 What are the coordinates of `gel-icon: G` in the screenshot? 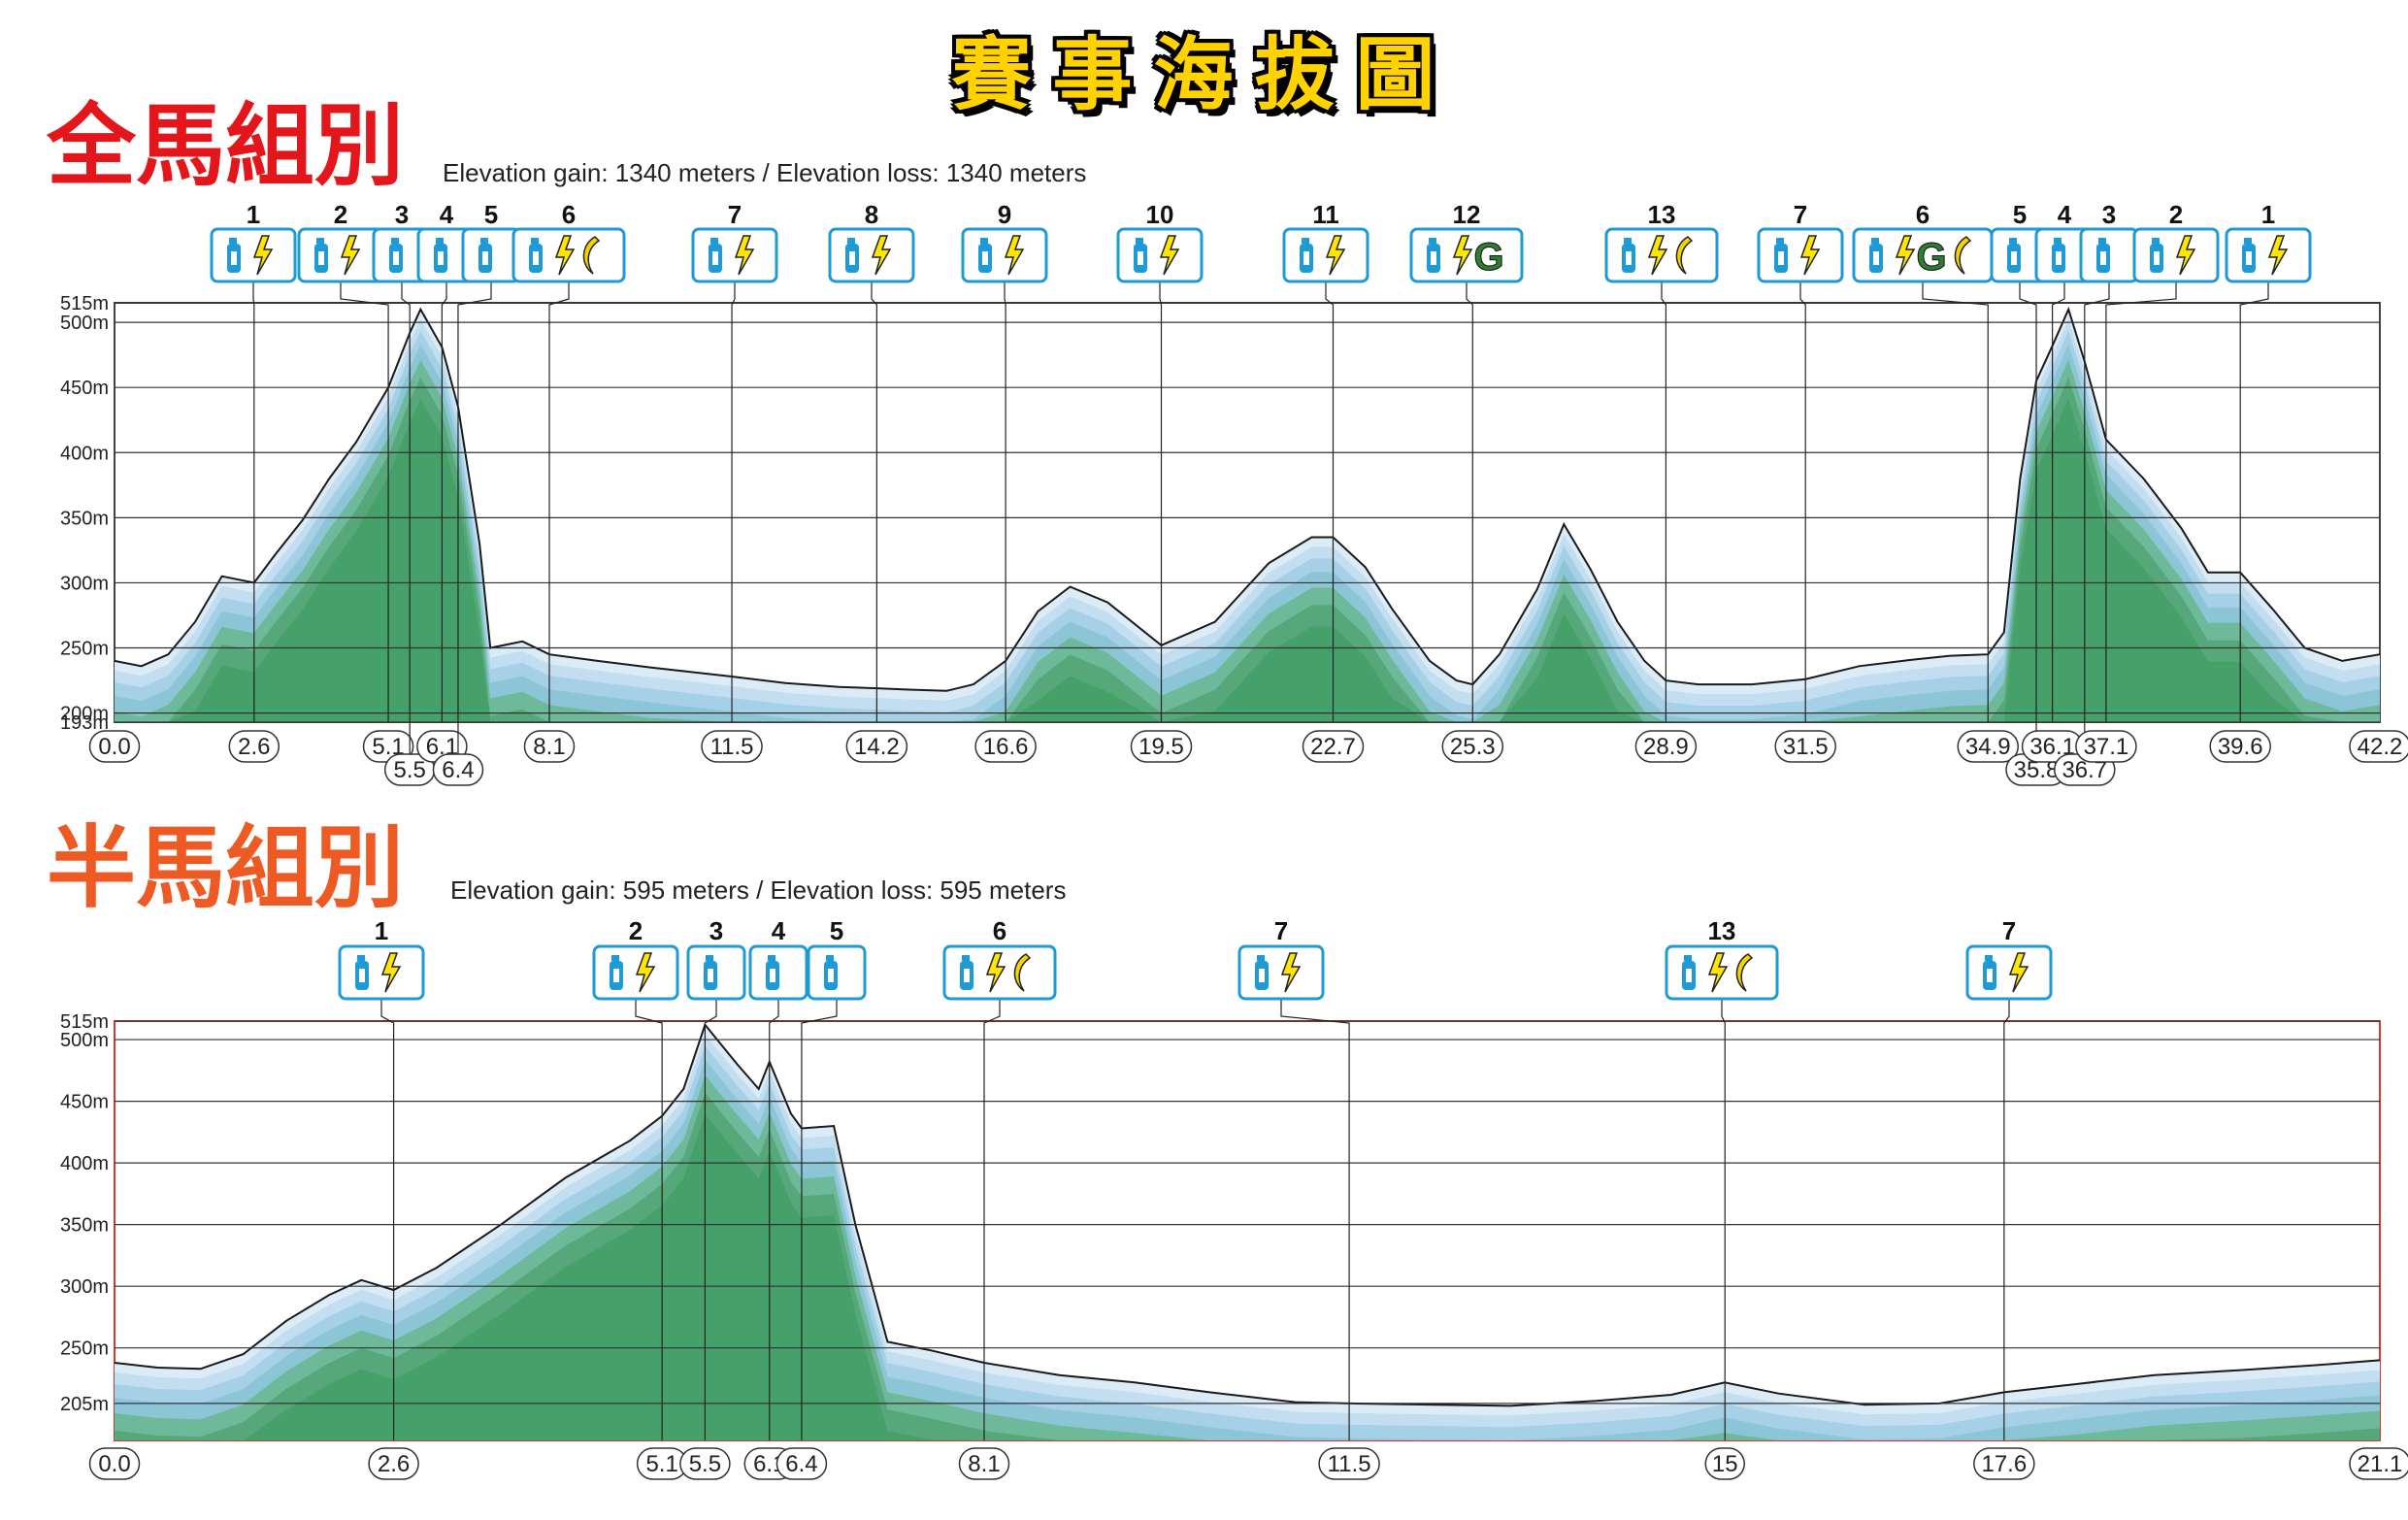 It's located at (1488, 257).